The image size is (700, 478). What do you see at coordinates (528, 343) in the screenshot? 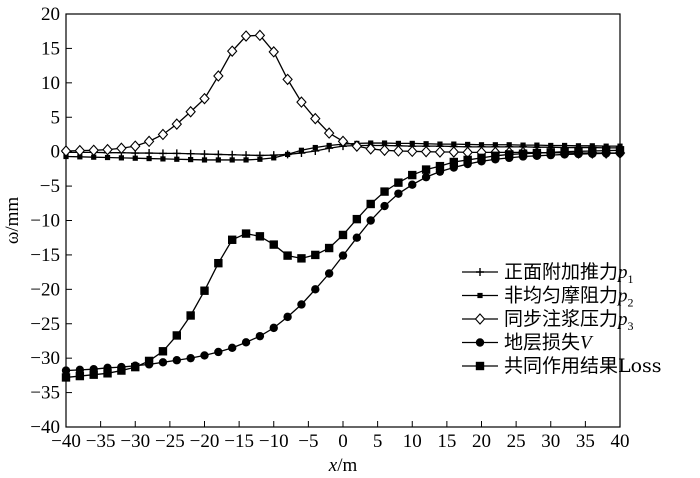
I see `legend-item: 地层损失V` at bounding box center [528, 343].